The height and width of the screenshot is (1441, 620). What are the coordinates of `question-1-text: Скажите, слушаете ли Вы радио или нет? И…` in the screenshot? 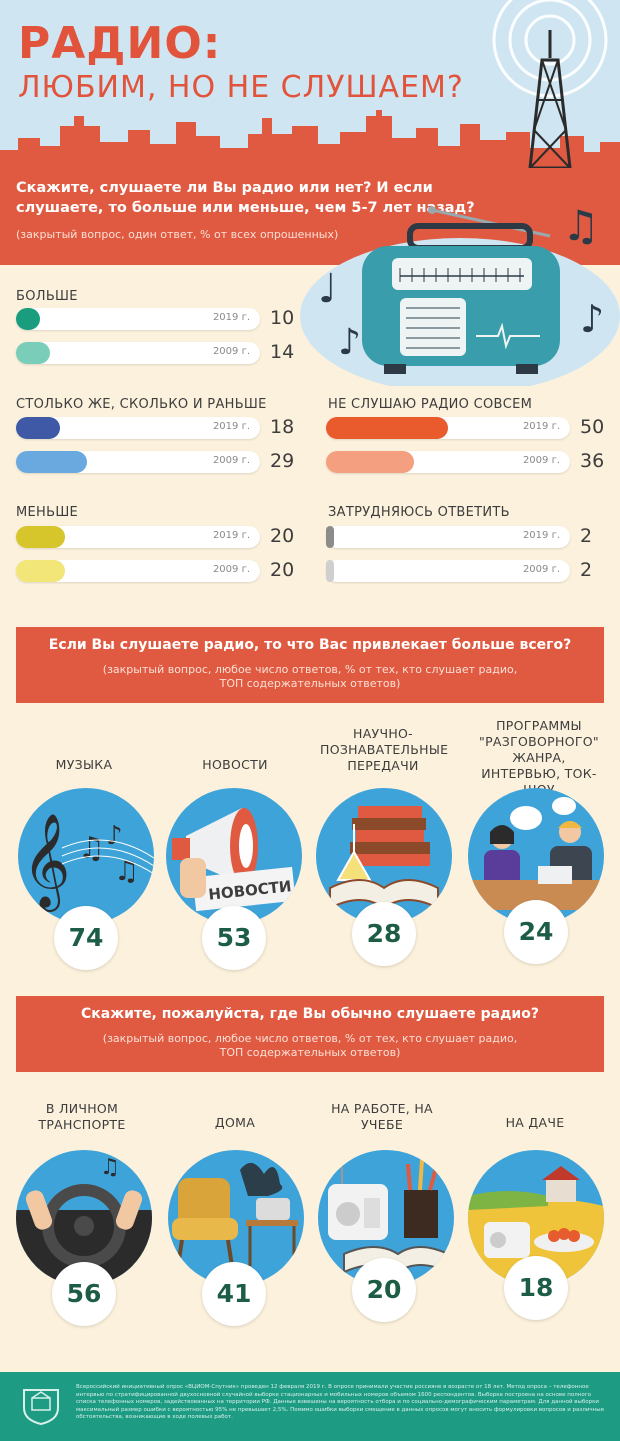 It's located at (245, 198).